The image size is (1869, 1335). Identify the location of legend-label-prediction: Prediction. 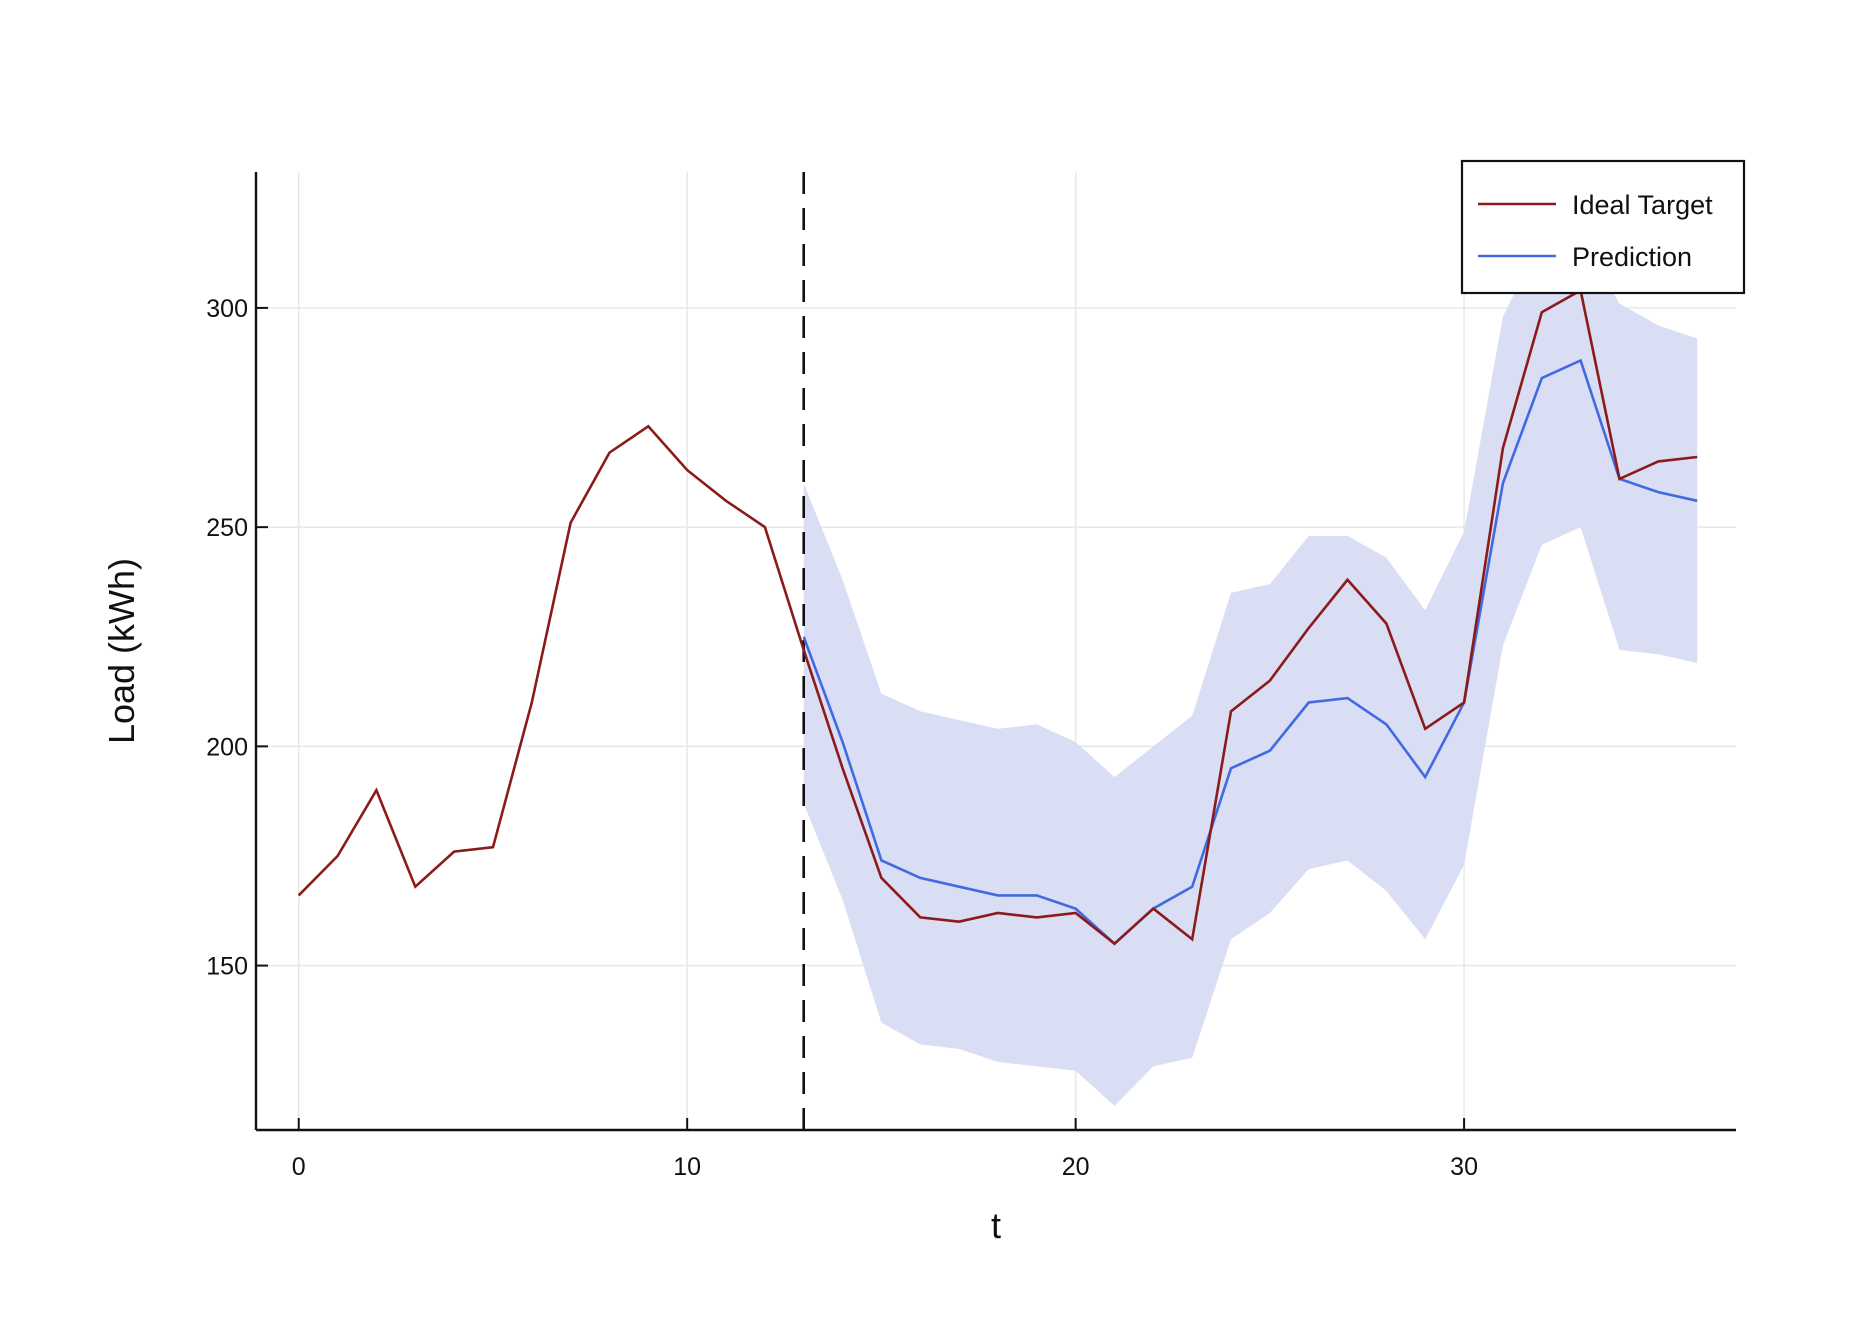
(1632, 257).